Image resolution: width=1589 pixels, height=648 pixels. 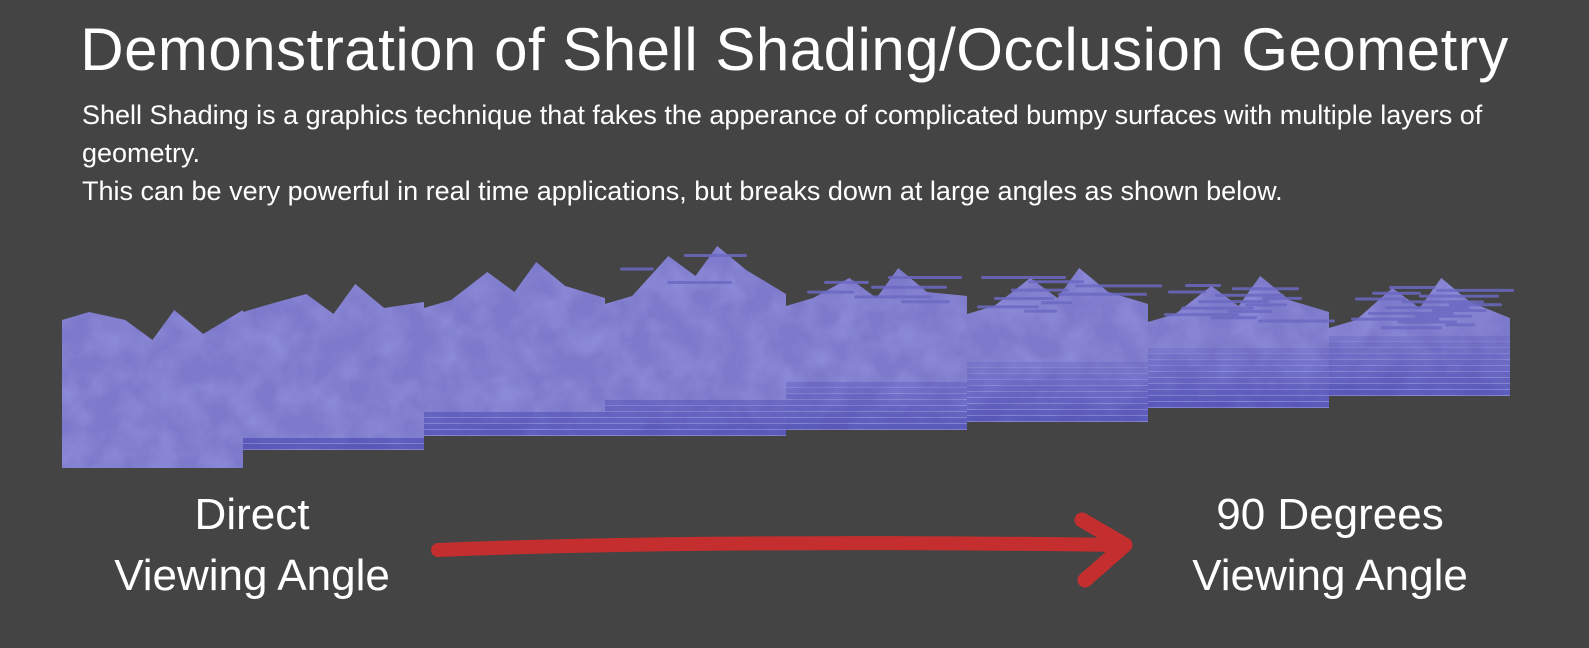 I want to click on direct-angle-label-line-2: Viewing Angle, so click(x=252, y=575).